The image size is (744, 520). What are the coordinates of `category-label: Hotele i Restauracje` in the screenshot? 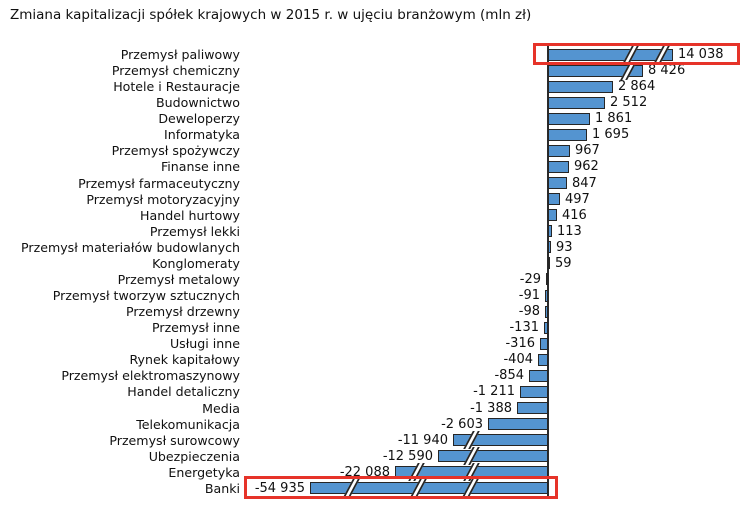 It's located at (176, 87).